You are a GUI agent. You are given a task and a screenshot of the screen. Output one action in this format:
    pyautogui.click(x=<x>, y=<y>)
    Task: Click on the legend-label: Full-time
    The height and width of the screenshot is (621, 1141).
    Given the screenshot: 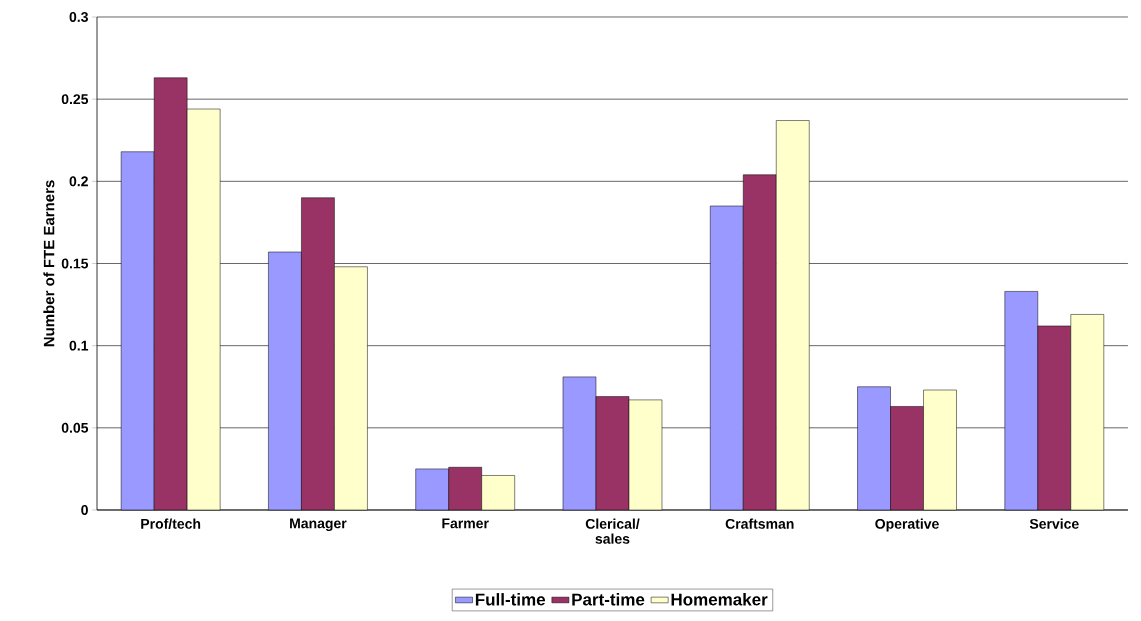 What is the action you would take?
    pyautogui.click(x=510, y=599)
    